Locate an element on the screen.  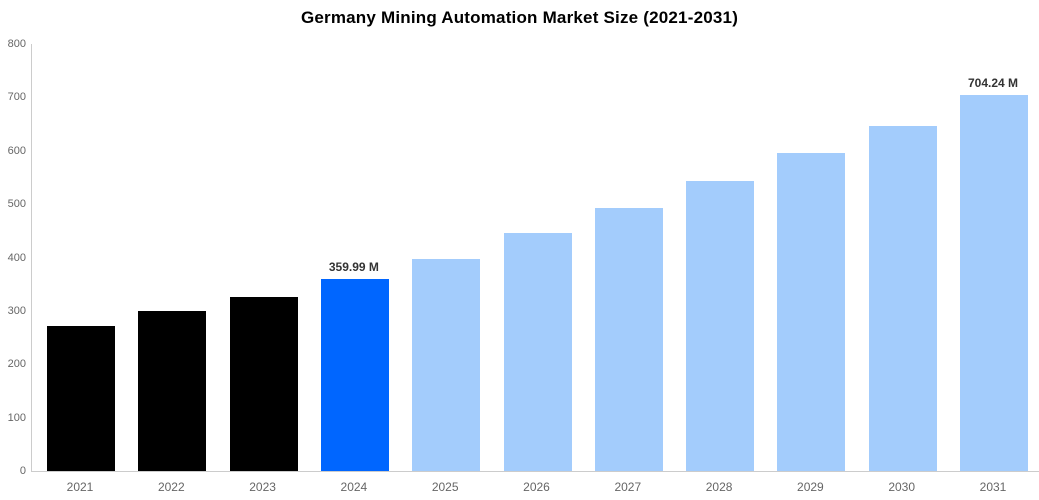
y-axis-tick-label-600: 600 is located at coordinates (16, 150).